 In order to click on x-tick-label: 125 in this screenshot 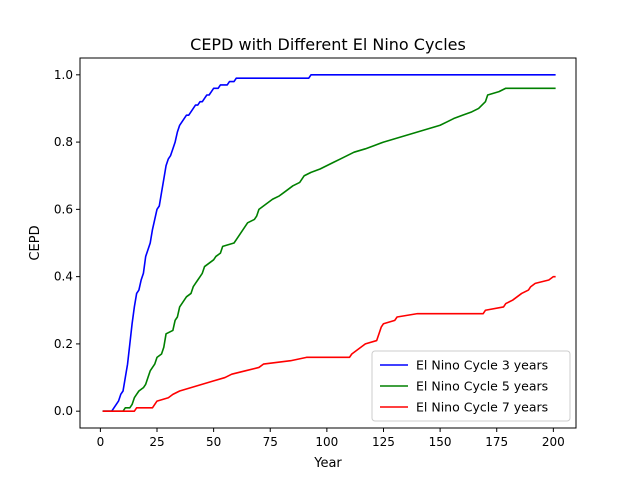, I will do `click(383, 442)`.